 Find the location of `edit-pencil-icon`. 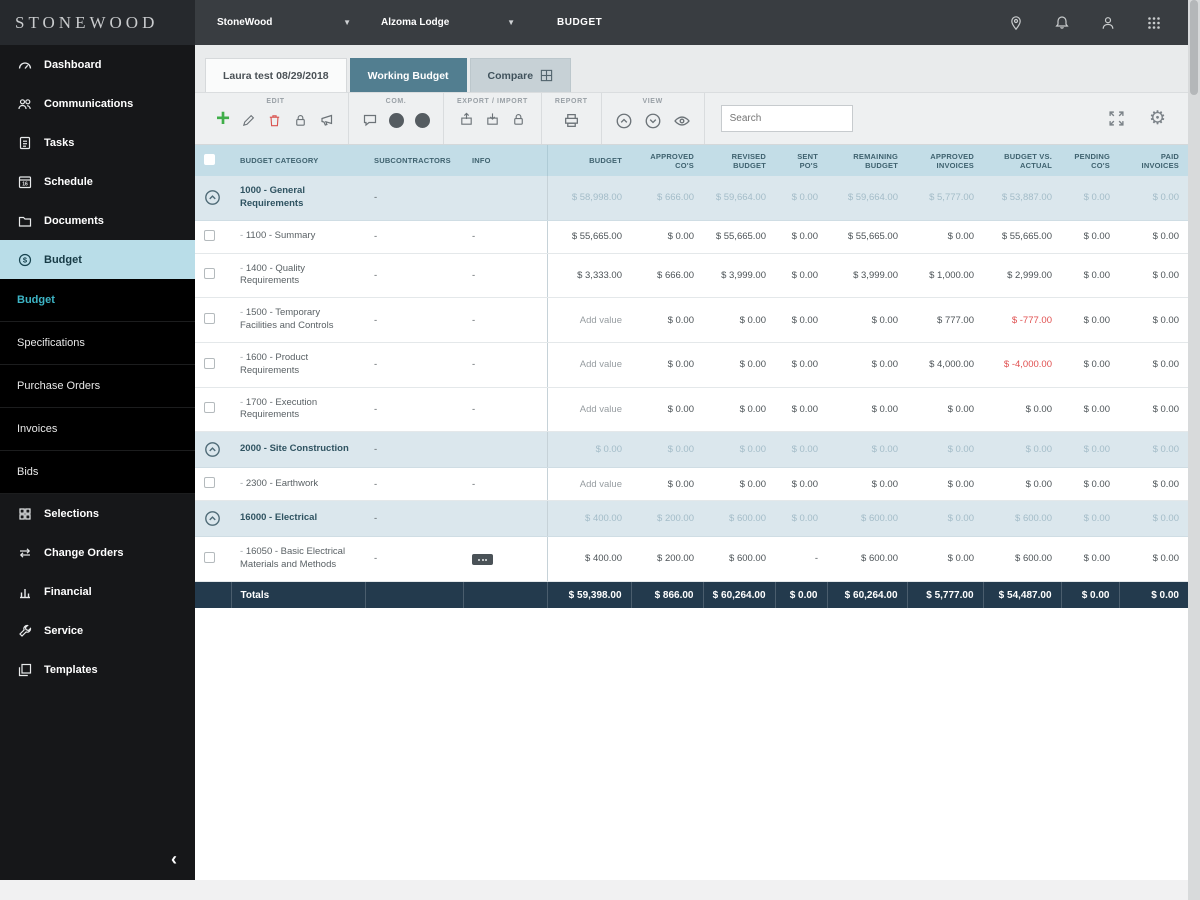

edit-pencil-icon is located at coordinates (248, 120).